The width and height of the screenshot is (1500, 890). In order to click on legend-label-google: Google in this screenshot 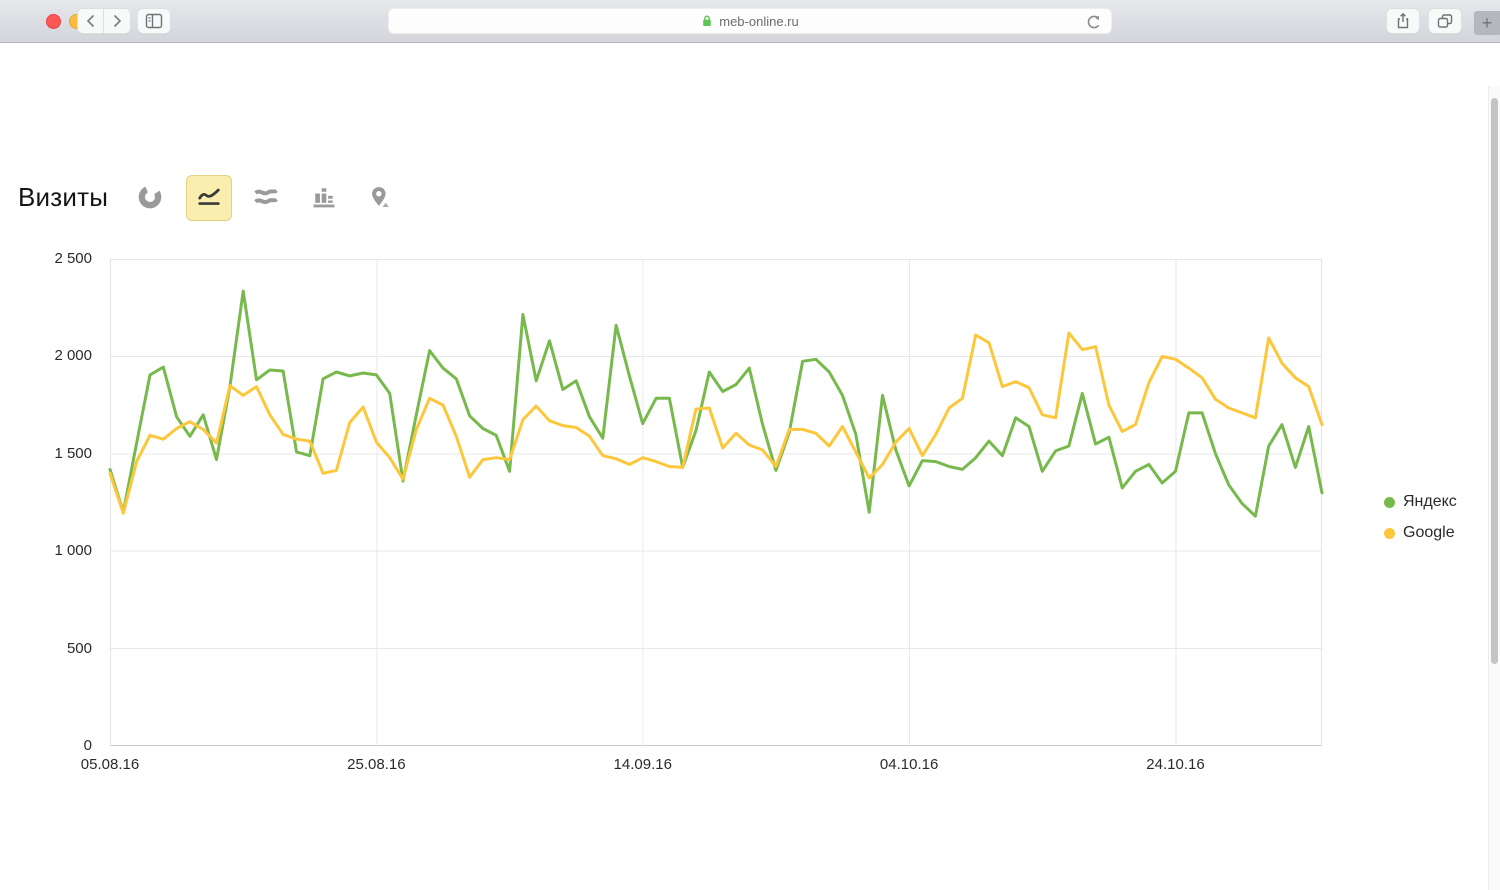, I will do `click(1429, 532)`.